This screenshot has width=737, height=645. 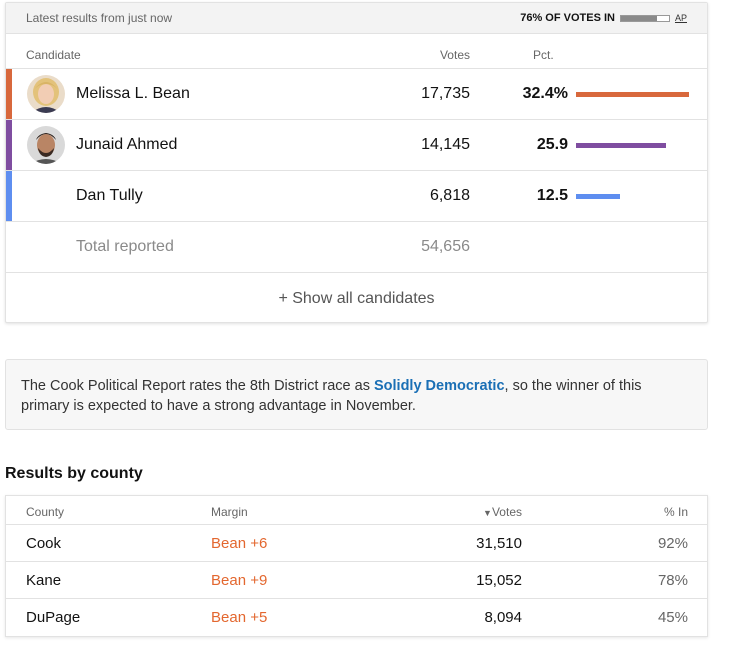 What do you see at coordinates (543, 55) in the screenshot?
I see `column-pct: Pct.` at bounding box center [543, 55].